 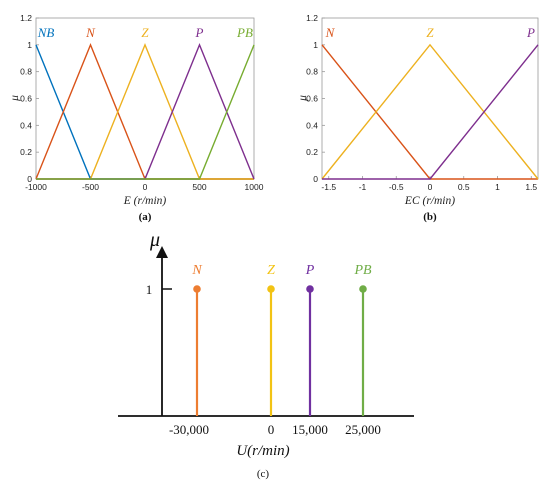 I want to click on x-tick-label-b-6: 1.5, so click(x=531, y=187).